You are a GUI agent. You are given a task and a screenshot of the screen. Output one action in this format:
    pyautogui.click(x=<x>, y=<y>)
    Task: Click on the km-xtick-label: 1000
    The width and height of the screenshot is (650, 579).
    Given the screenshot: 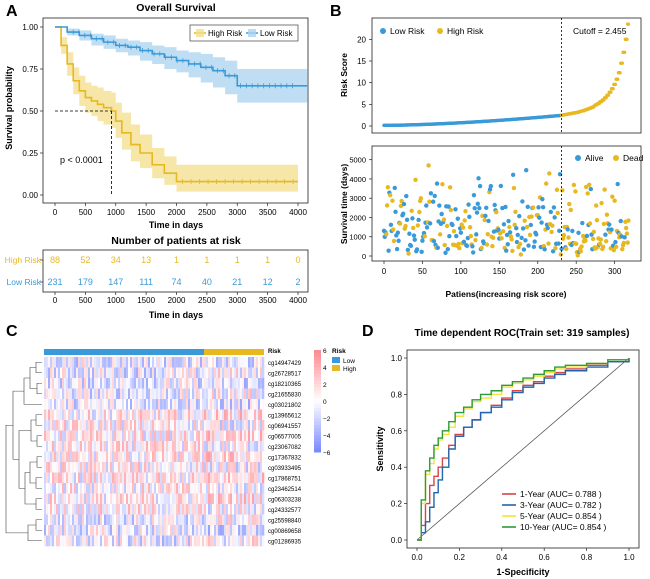 What is the action you would take?
    pyautogui.click(x=116, y=212)
    